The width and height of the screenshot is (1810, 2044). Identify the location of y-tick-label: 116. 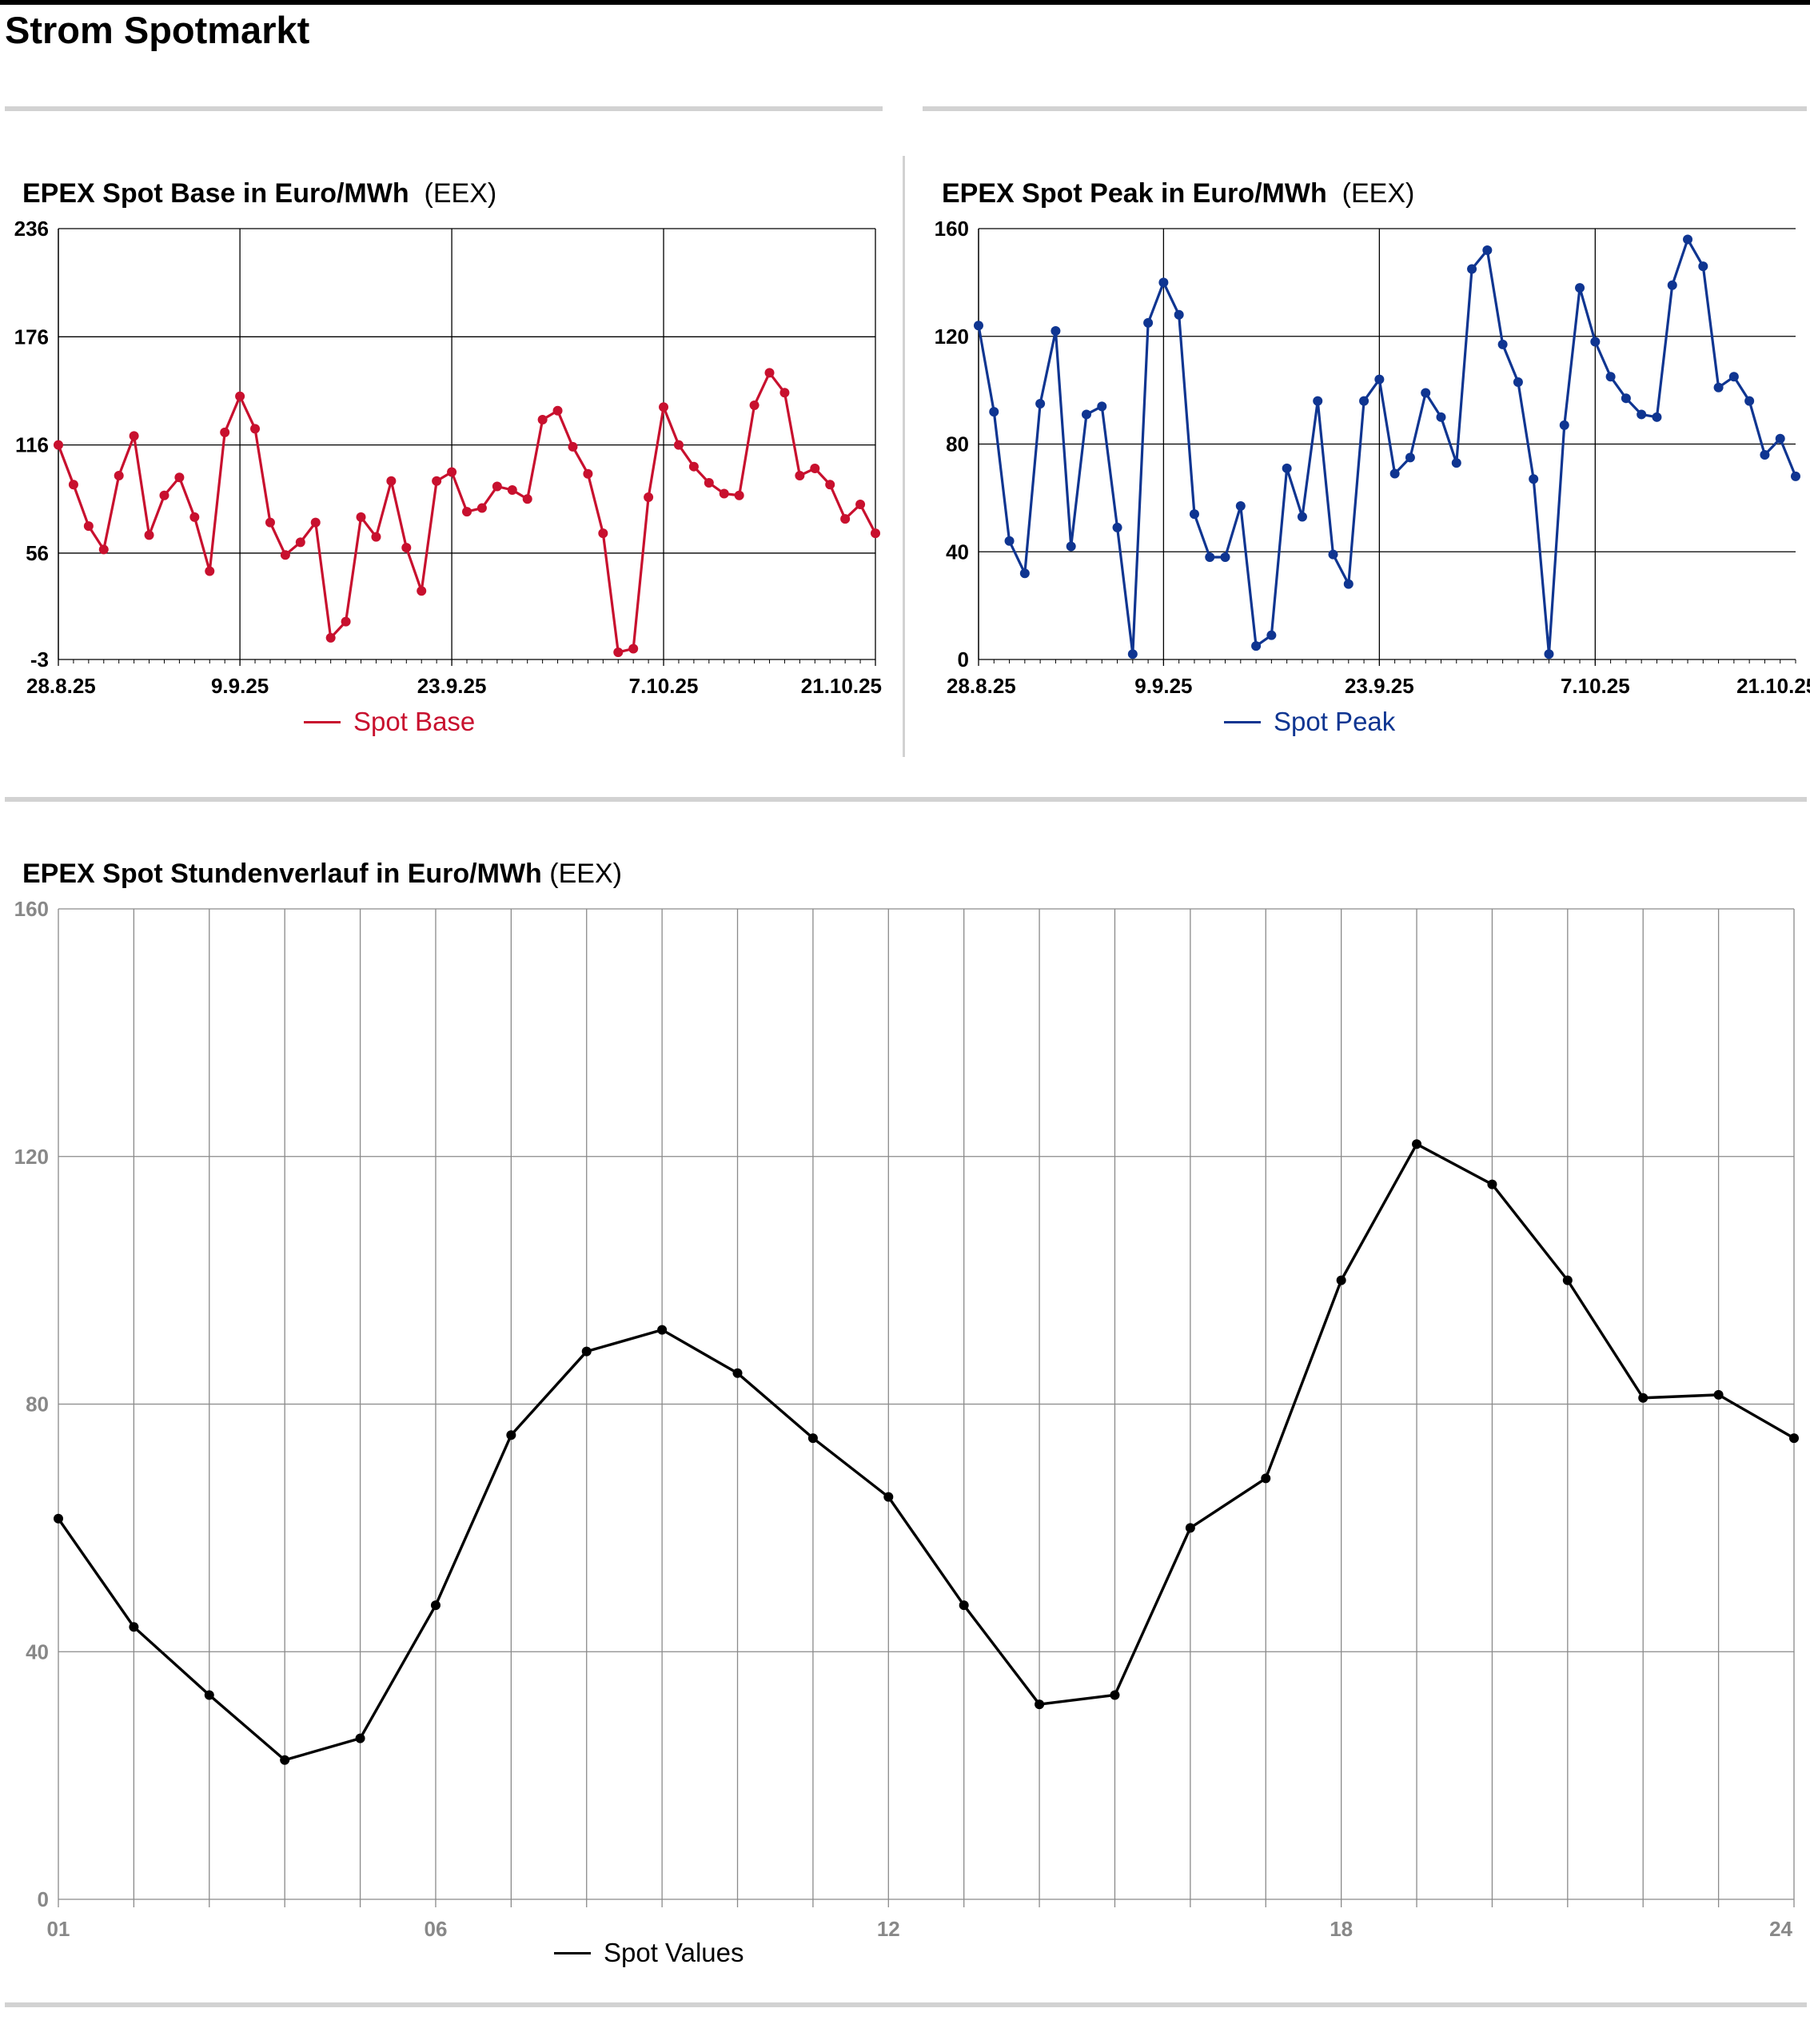
(32, 445).